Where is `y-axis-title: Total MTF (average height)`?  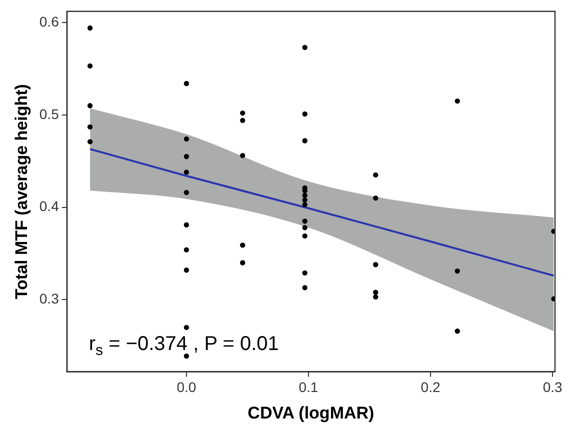 y-axis-title: Total MTF (average height) is located at coordinates (21, 192).